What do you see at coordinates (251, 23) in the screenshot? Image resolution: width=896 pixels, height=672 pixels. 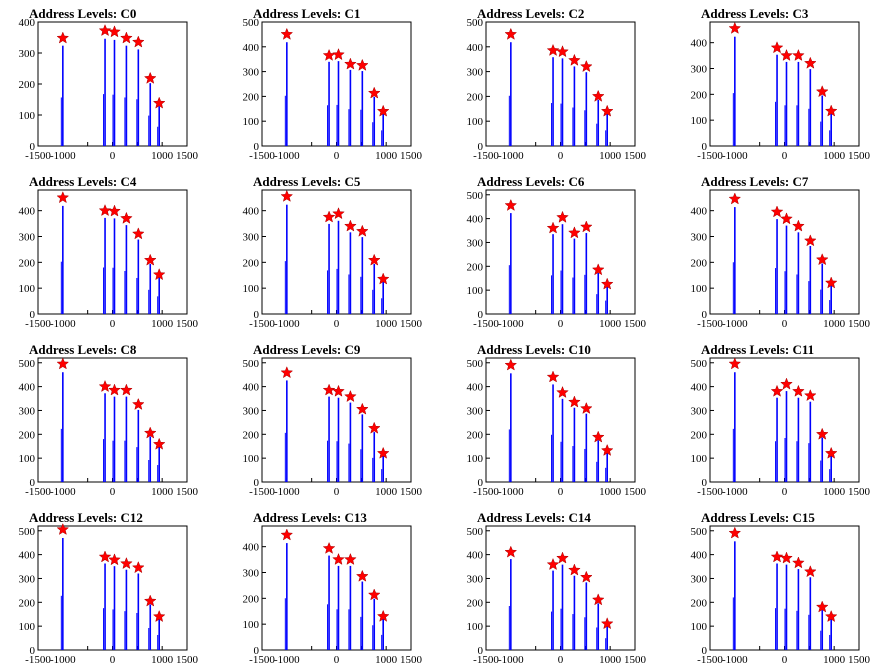 I see `y-tick-label: 500` at bounding box center [251, 23].